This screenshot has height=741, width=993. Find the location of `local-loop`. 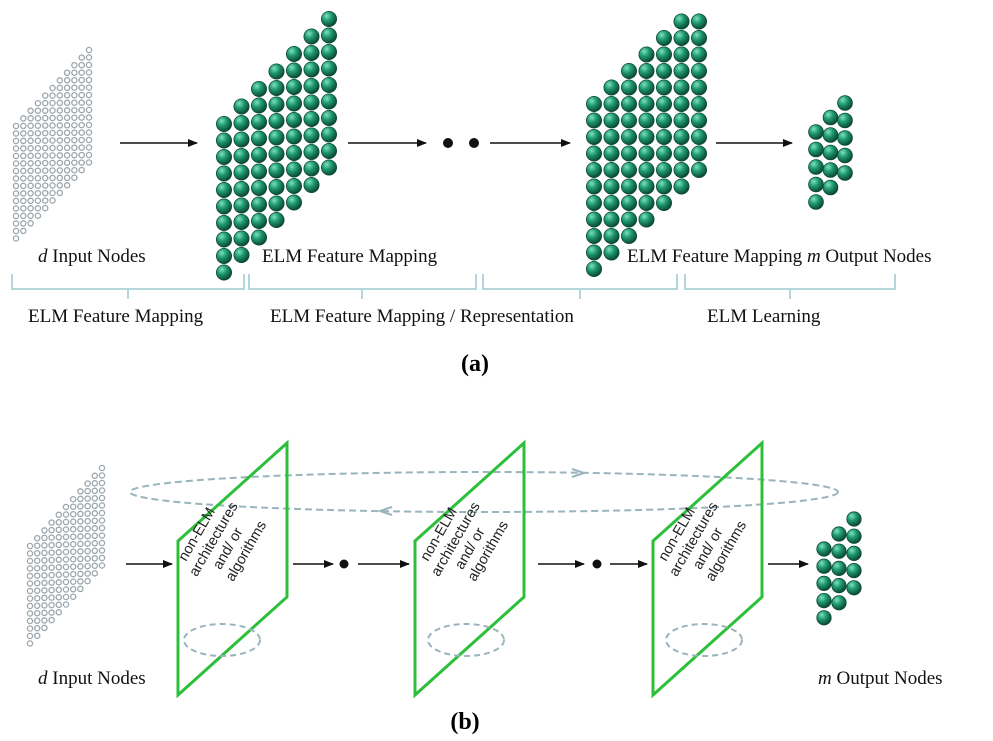

local-loop is located at coordinates (466, 640).